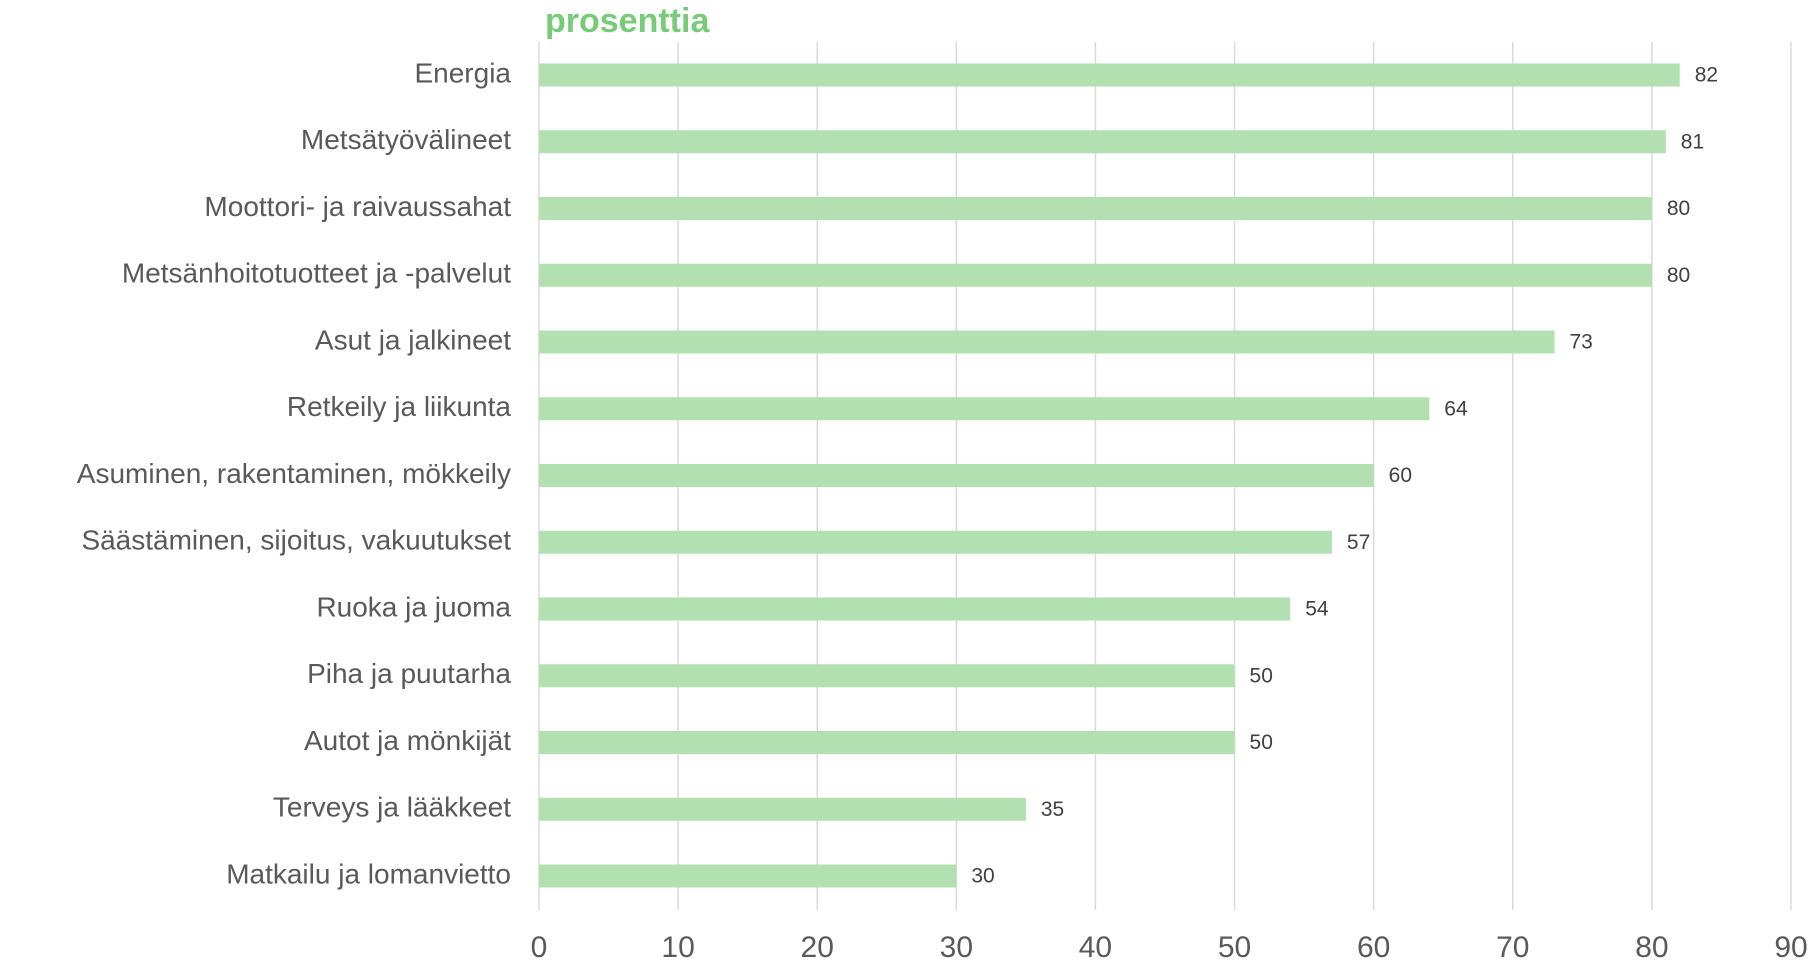 The height and width of the screenshot is (963, 1814). I want to click on value-label: 30, so click(982, 876).